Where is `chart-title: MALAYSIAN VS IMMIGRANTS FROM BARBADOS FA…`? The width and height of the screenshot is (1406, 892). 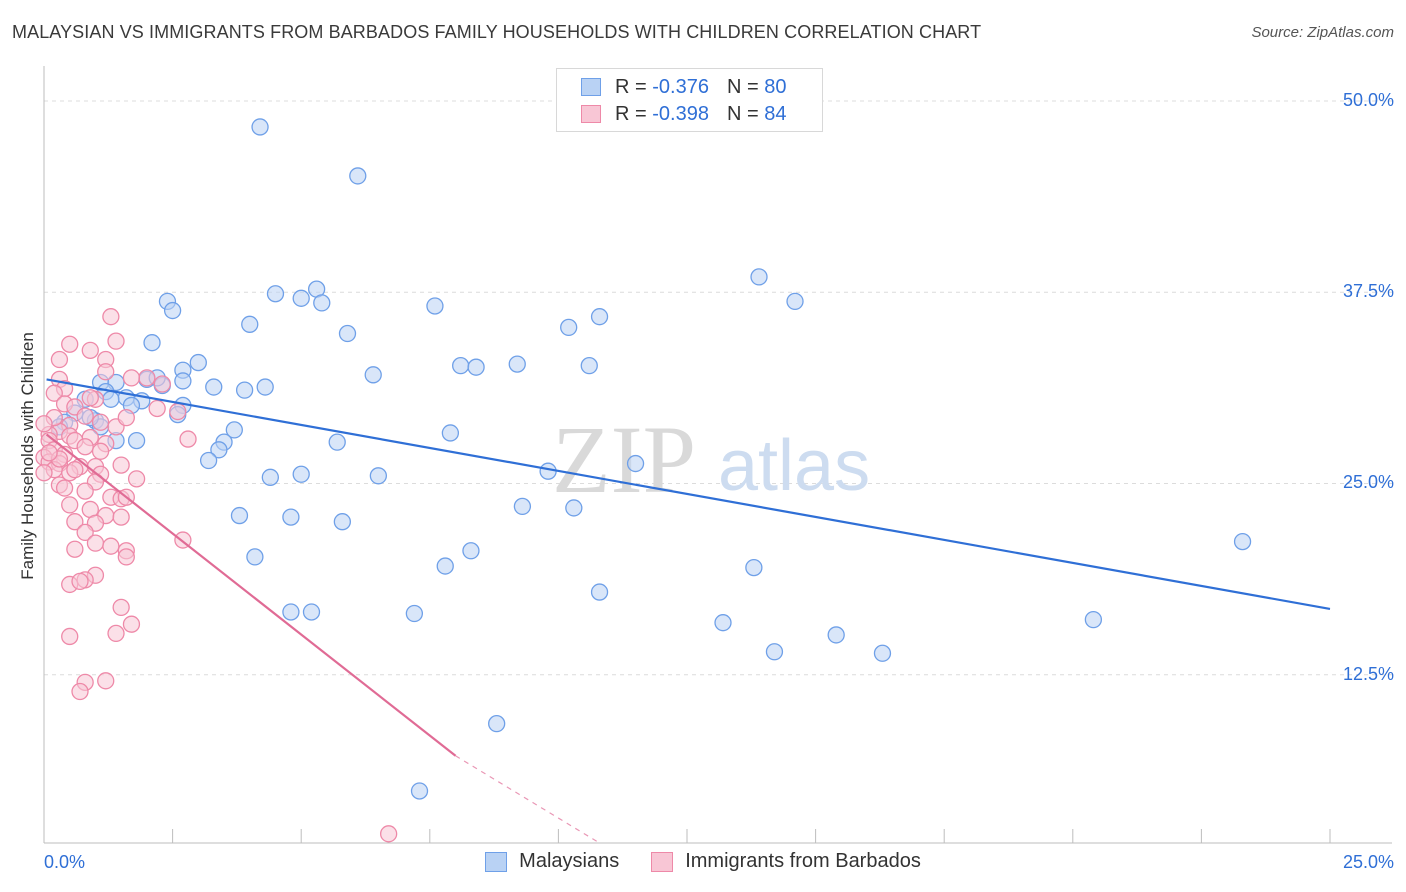 chart-title: MALAYSIAN VS IMMIGRANTS FROM BARBADOS FA… is located at coordinates (497, 32).